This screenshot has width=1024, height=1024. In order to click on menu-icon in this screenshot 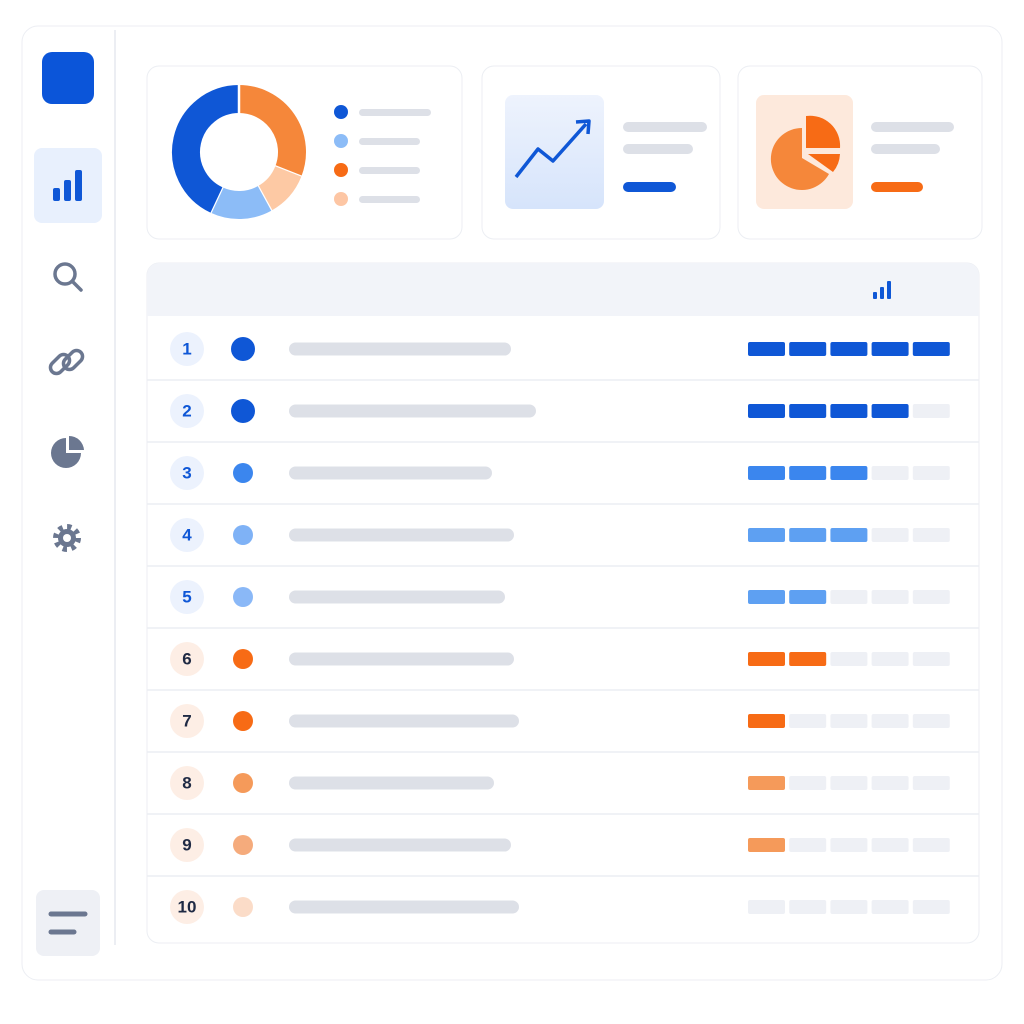, I will do `click(68, 923)`.